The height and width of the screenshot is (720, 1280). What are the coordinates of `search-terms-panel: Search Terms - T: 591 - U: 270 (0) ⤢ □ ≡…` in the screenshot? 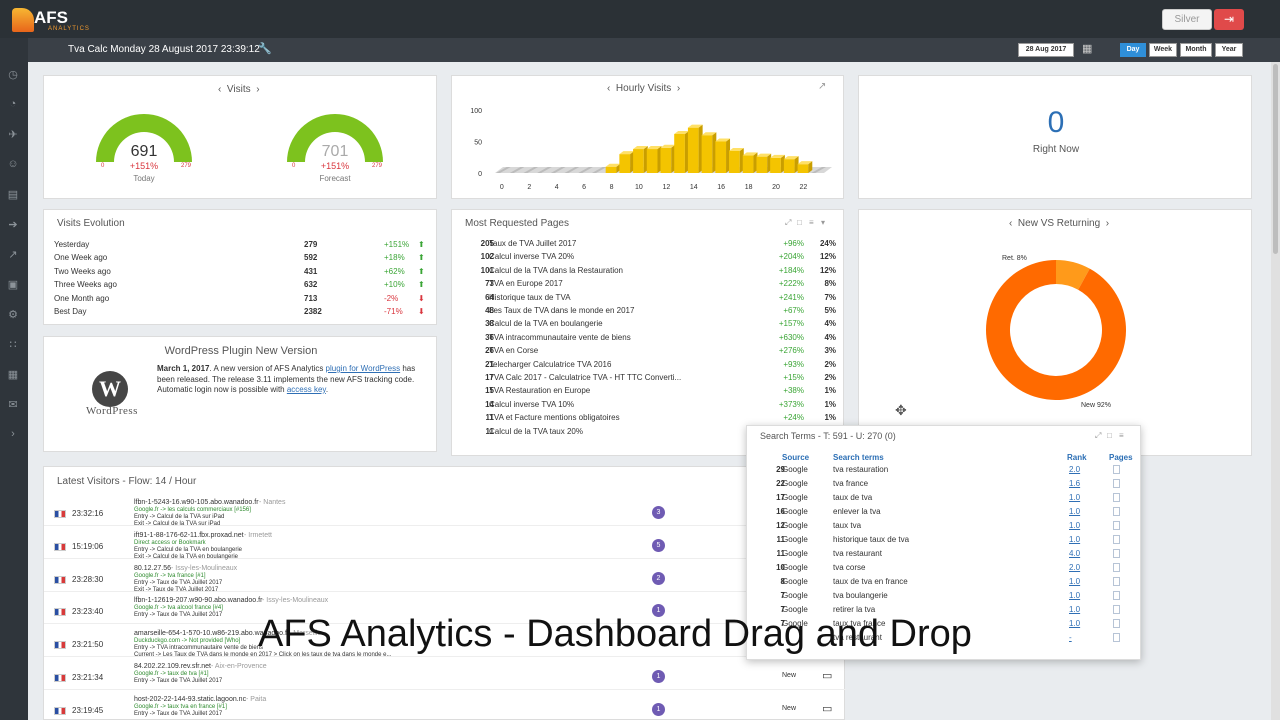 It's located at (943, 542).